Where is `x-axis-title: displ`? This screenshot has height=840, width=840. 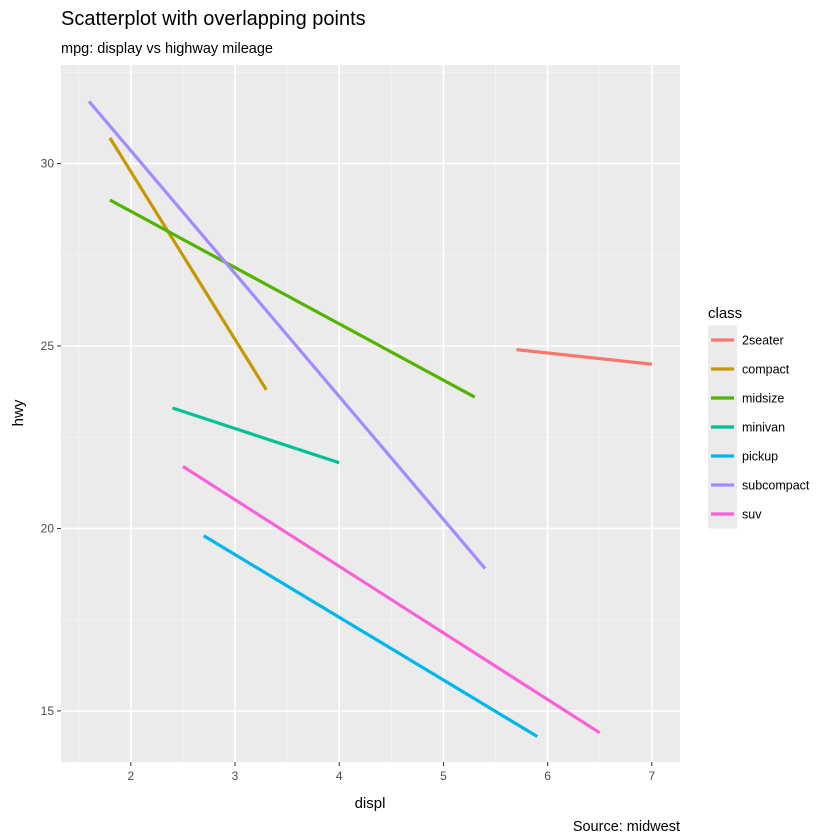
x-axis-title: displ is located at coordinates (370, 803).